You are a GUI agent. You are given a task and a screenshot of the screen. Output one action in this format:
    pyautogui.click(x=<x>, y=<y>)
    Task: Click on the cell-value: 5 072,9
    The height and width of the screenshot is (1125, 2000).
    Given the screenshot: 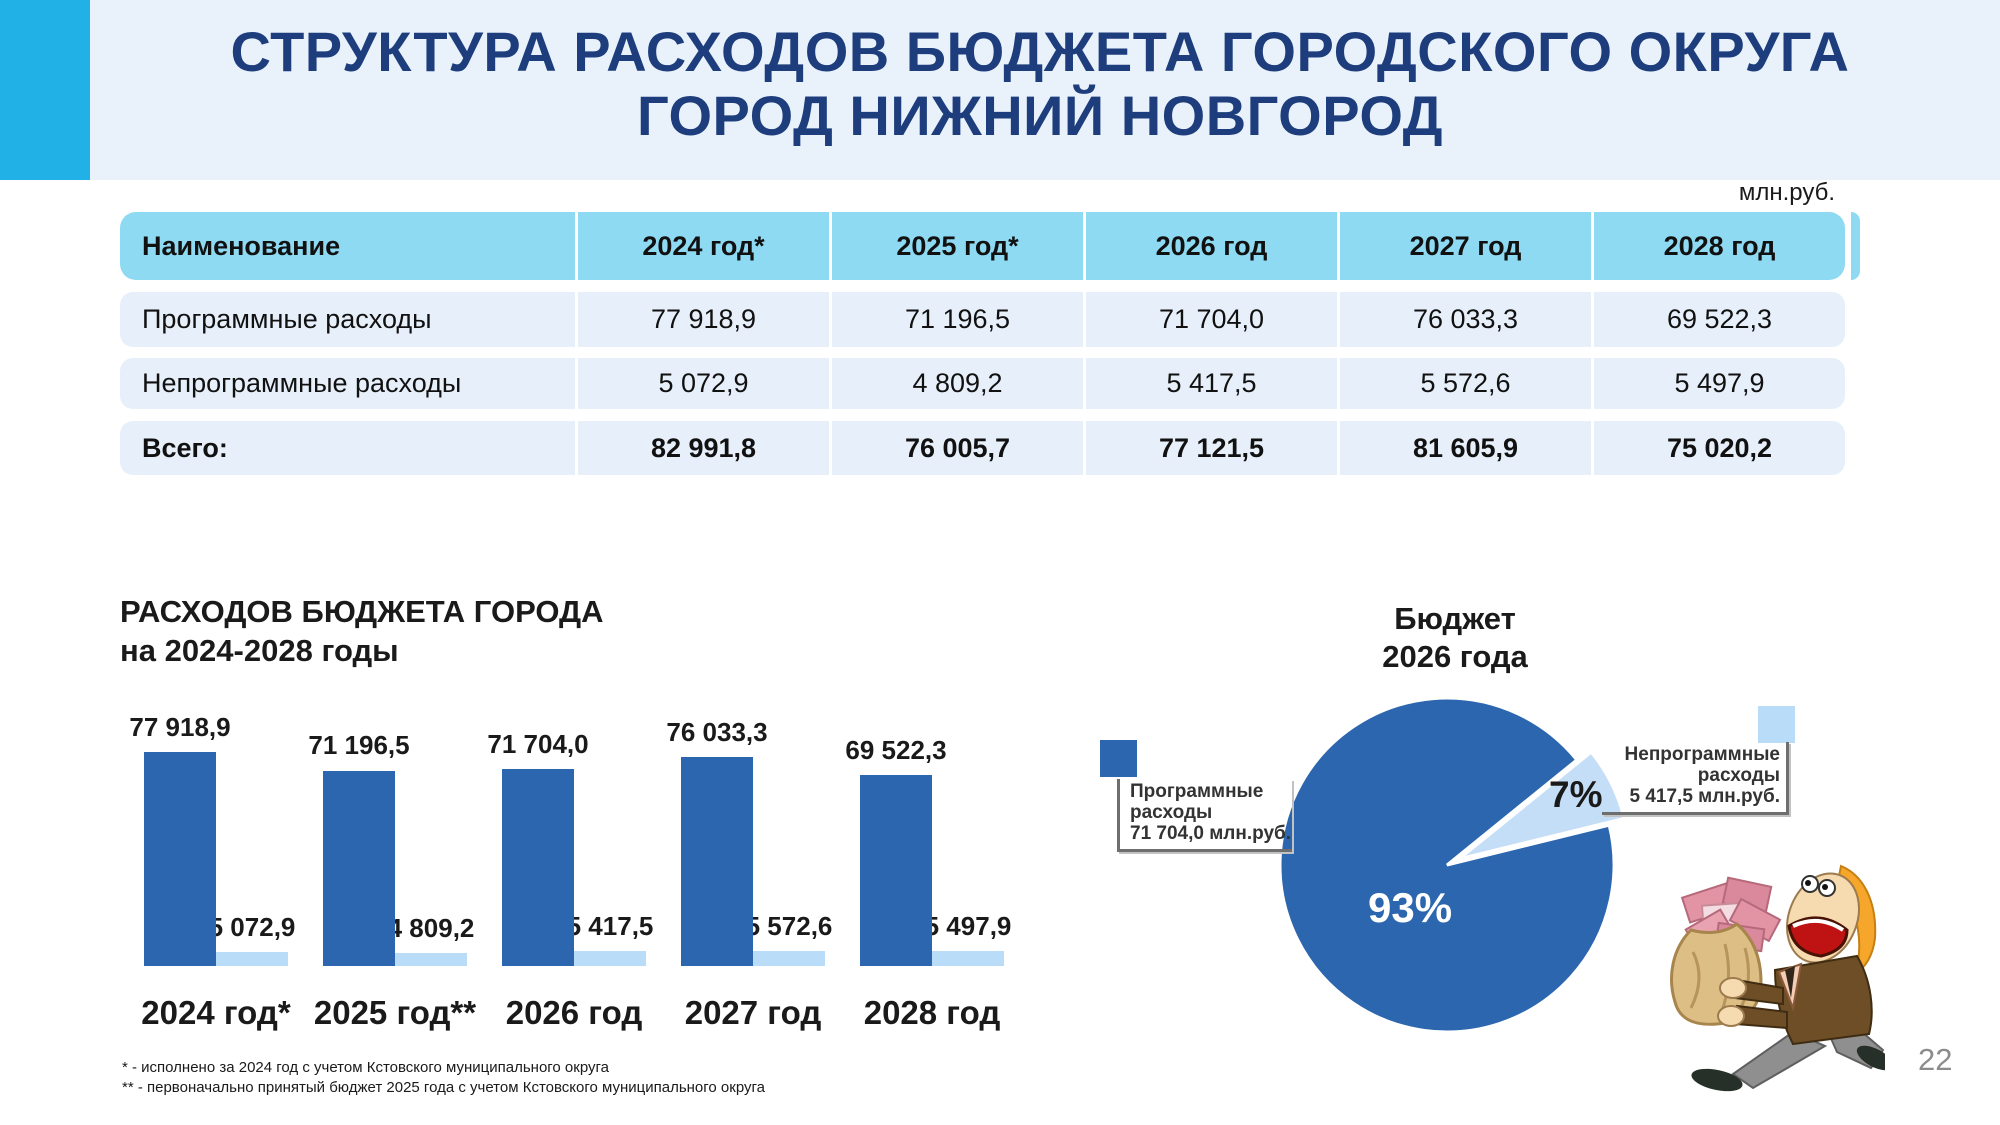 What is the action you would take?
    pyautogui.click(x=703, y=383)
    